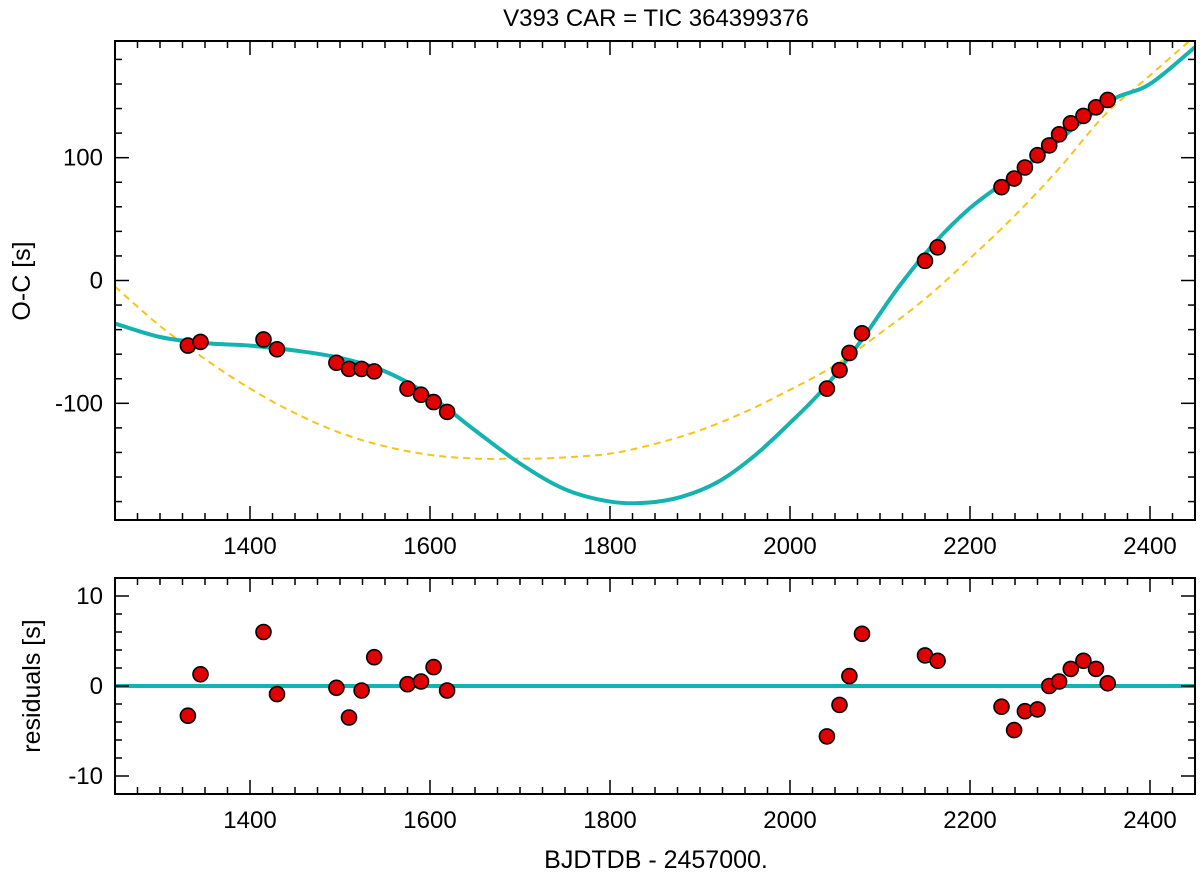 Image resolution: width=1200 pixels, height=876 pixels. What do you see at coordinates (656, 18) in the screenshot?
I see `chart-title: V393 CAR = TIC 364399376` at bounding box center [656, 18].